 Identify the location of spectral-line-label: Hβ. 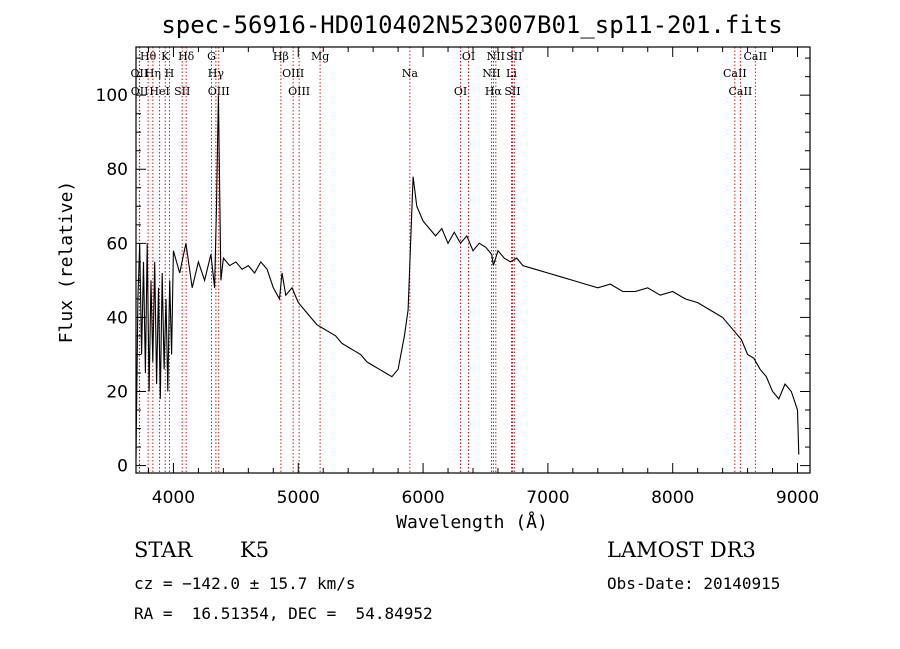
(281, 56).